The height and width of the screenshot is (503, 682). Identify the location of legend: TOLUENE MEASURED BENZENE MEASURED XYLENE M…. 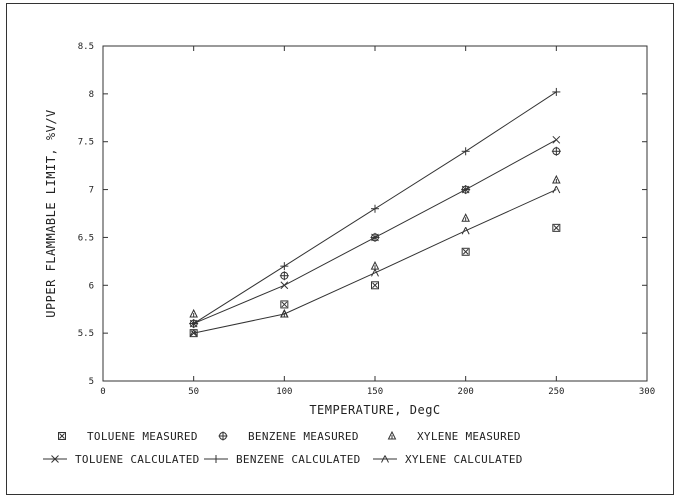
(283, 448).